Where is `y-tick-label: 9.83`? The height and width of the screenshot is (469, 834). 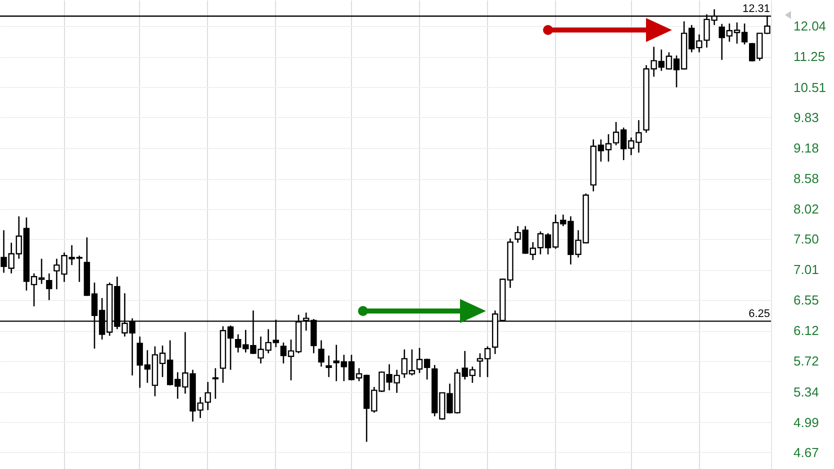
y-tick-label: 9.83 is located at coordinates (806, 117).